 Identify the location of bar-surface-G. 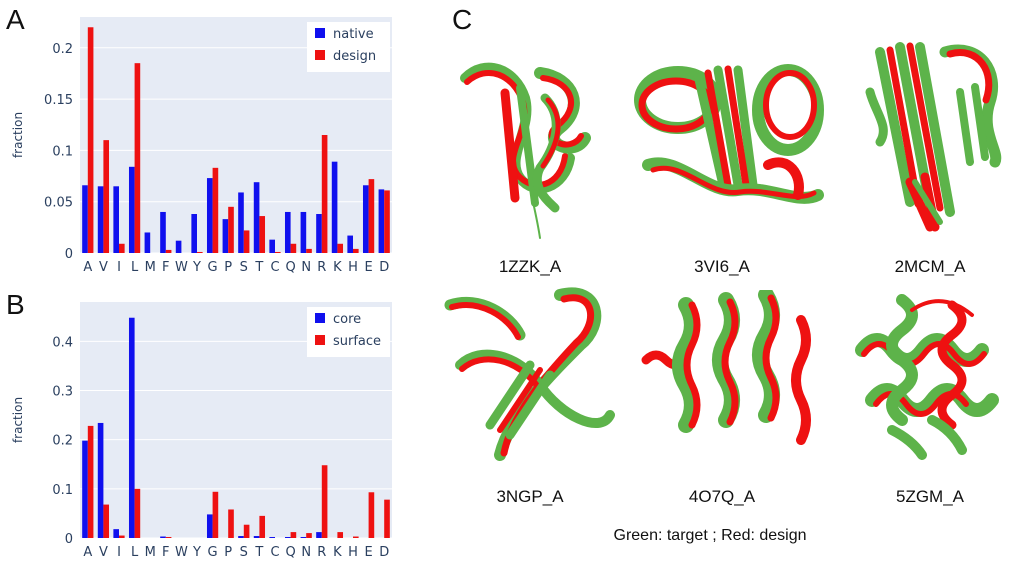
(215, 514).